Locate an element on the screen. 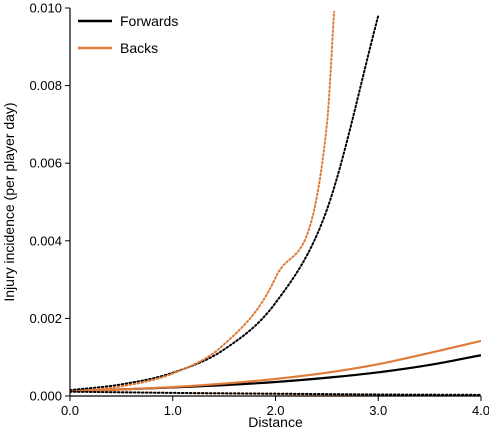 Image resolution: width=489 pixels, height=432 pixels. y-tick-label: 0.000 is located at coordinates (45, 396).